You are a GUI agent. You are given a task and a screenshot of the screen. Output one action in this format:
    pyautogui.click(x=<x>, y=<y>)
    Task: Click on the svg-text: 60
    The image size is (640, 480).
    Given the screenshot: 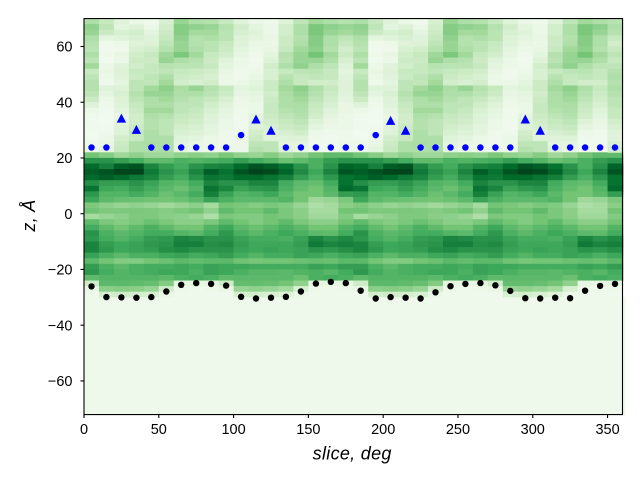 What is the action you would take?
    pyautogui.click(x=64, y=48)
    